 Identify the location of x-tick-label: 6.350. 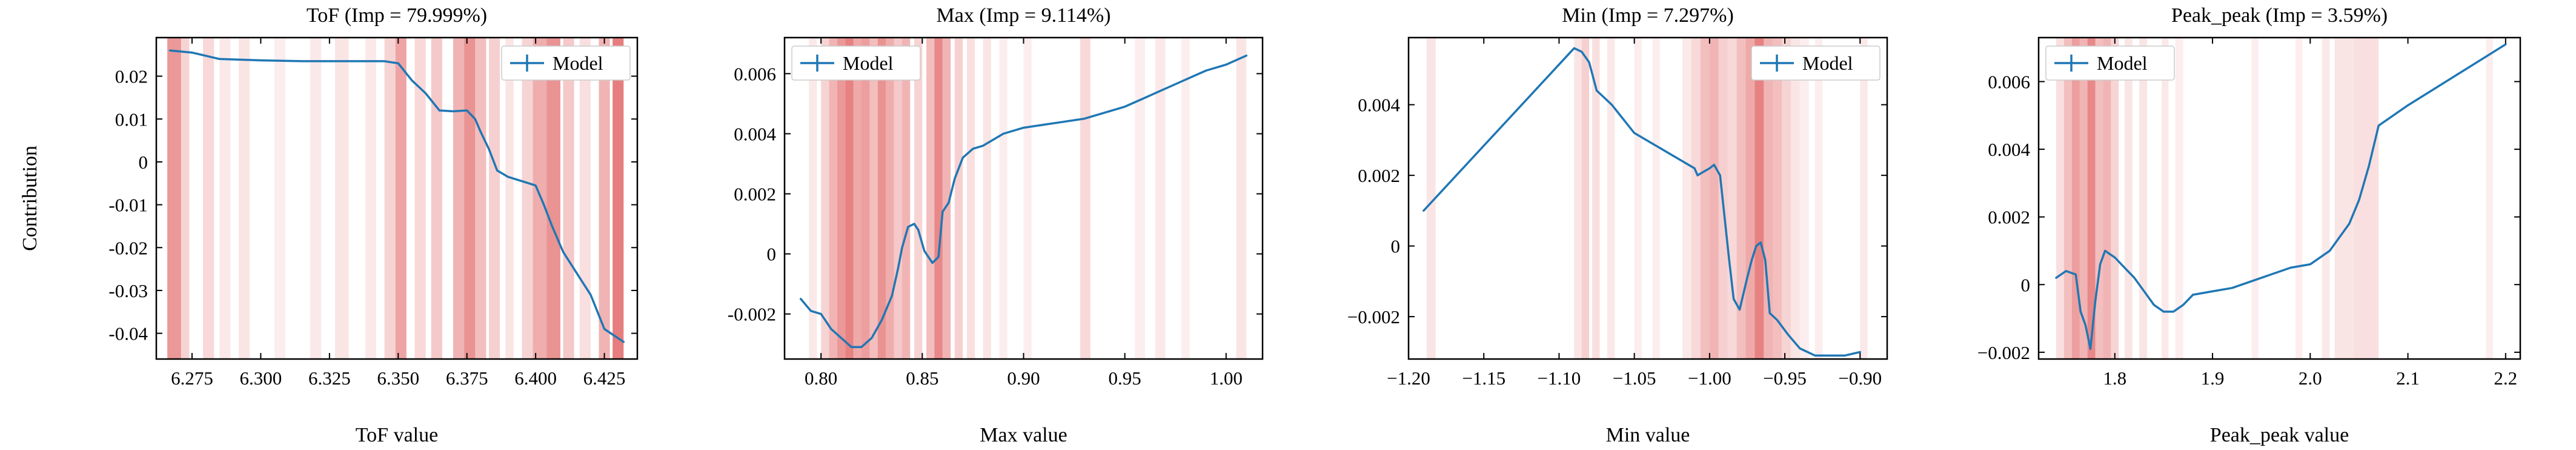
(398, 378).